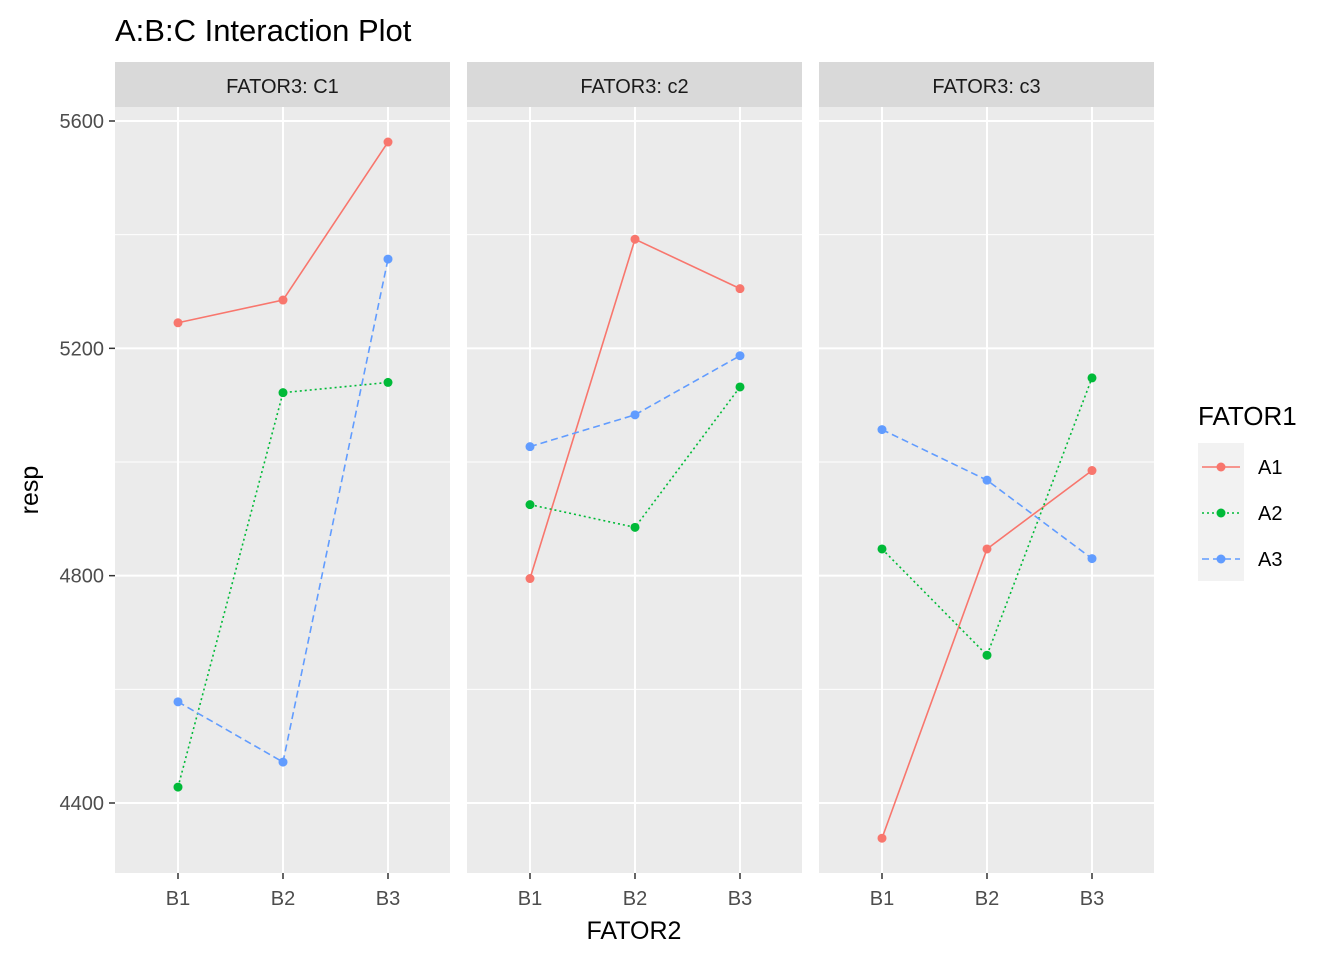 The height and width of the screenshot is (960, 1344). I want to click on y-tick-label: 4800, so click(82, 577).